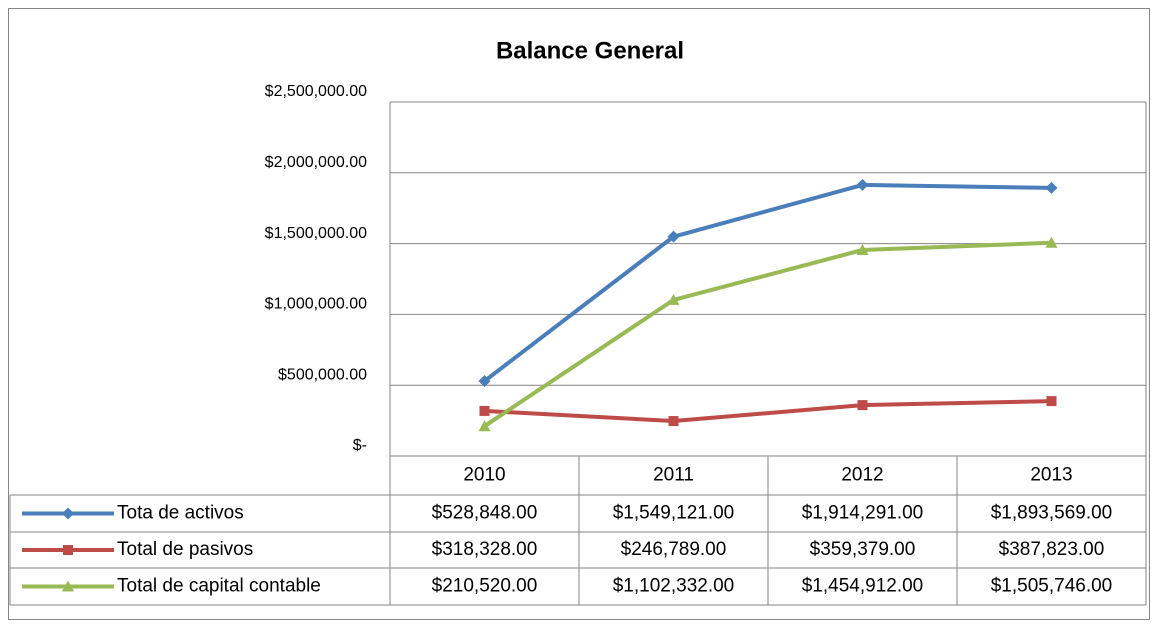  I want to click on x-tick-label: 2013, so click(1051, 475).